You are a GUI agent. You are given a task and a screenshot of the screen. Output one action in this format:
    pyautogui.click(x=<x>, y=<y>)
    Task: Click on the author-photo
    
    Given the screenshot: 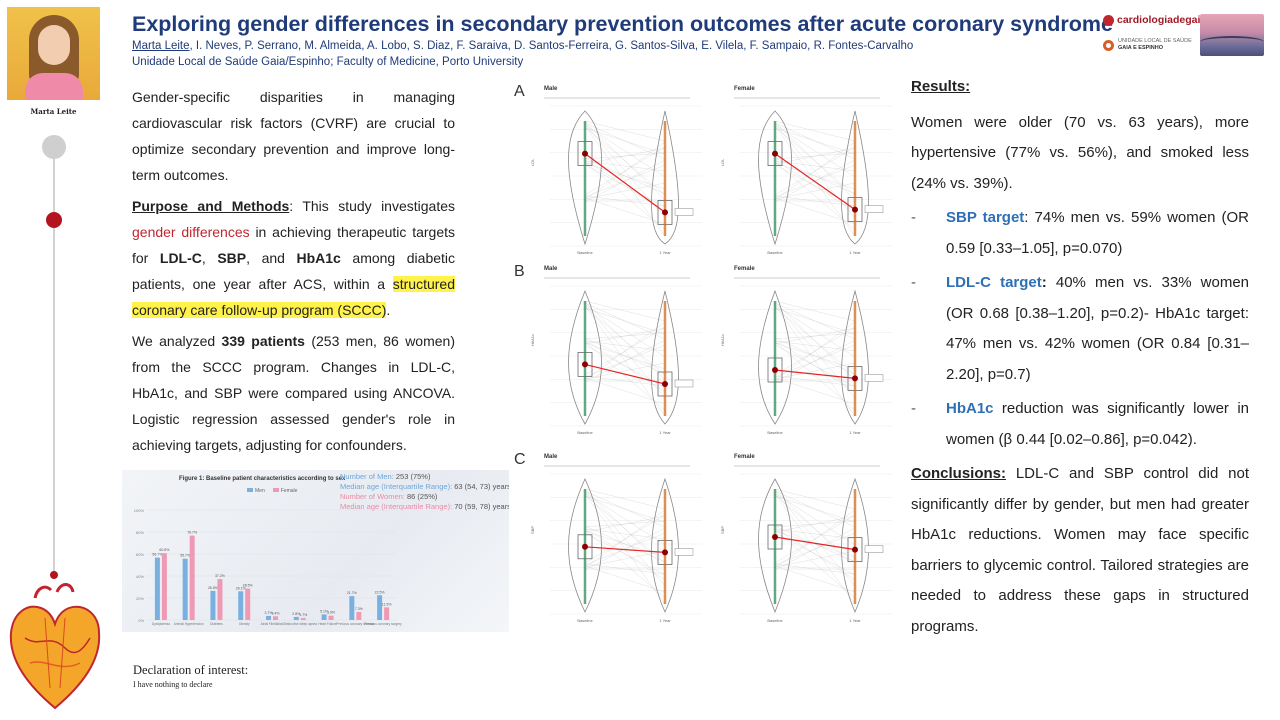 What is the action you would take?
    pyautogui.click(x=53, y=53)
    